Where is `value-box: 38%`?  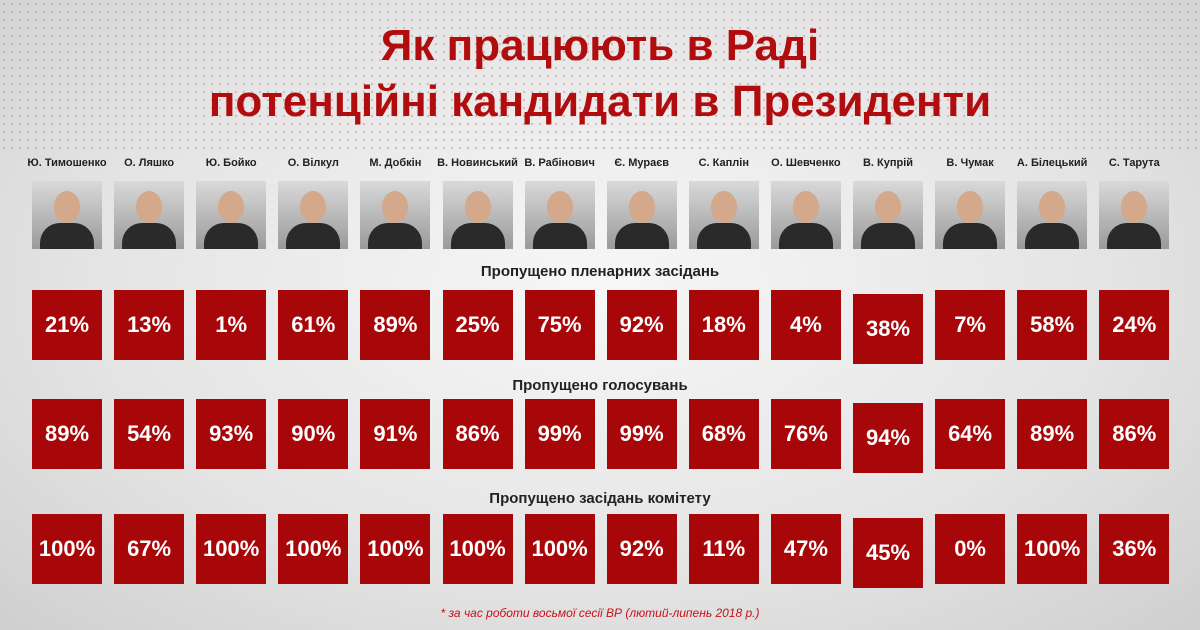
value-box: 38% is located at coordinates (888, 329).